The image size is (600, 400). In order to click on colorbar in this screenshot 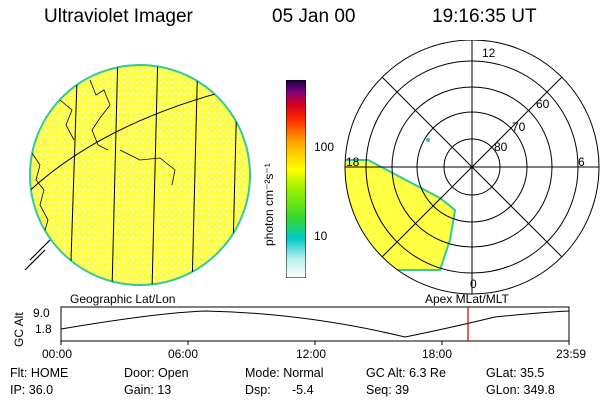, I will do `click(297, 179)`.